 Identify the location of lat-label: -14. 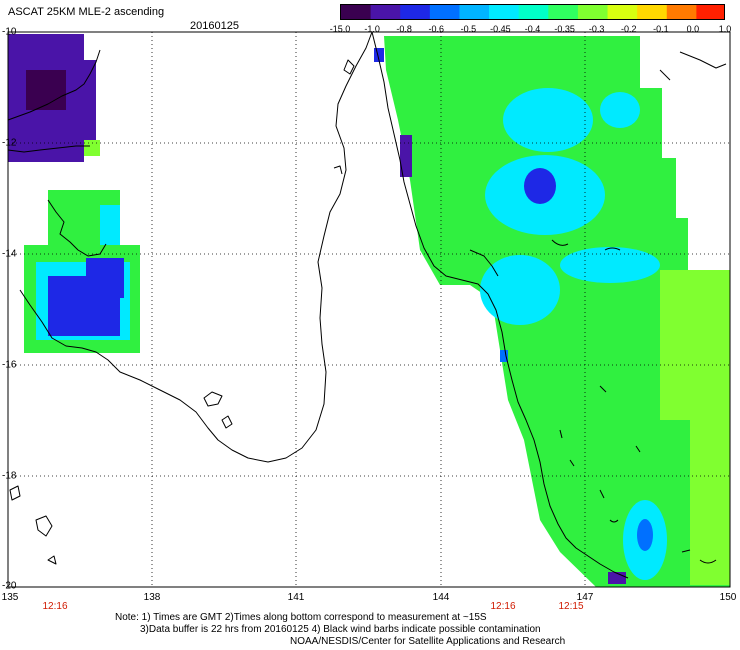
(9, 254).